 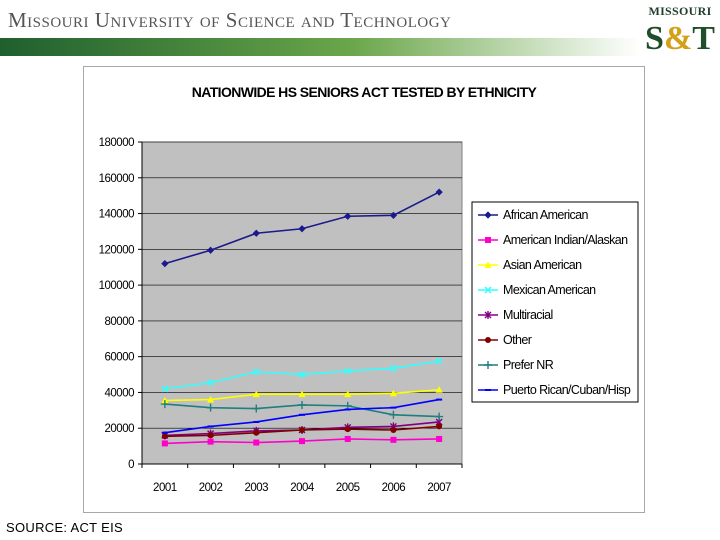 What do you see at coordinates (116, 250) in the screenshot?
I see `y-tick-label: 120000` at bounding box center [116, 250].